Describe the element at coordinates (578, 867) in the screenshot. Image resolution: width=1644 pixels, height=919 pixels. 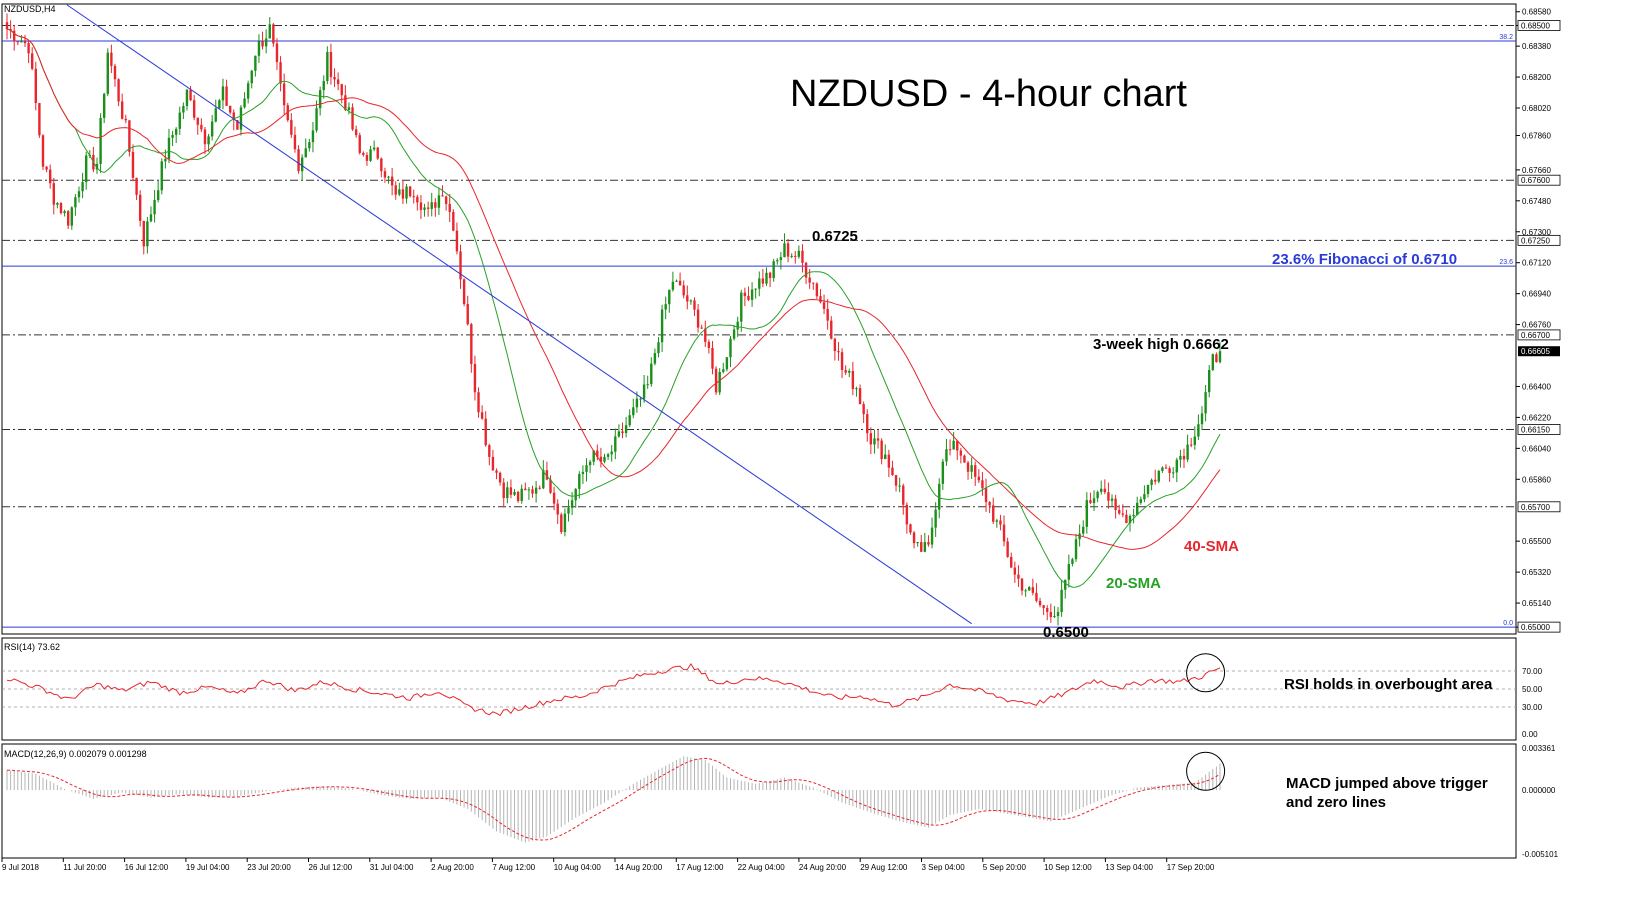
I see `time-axis-label: 10 Aug 04:00` at that location.